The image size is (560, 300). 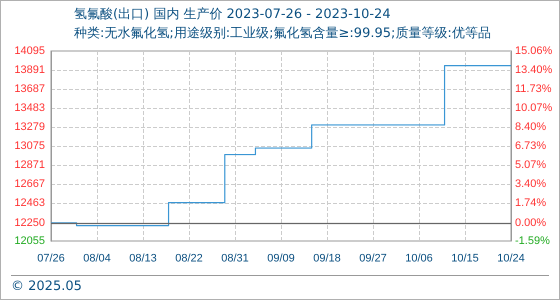 I want to click on x-tick-label: 10/24, so click(x=511, y=258).